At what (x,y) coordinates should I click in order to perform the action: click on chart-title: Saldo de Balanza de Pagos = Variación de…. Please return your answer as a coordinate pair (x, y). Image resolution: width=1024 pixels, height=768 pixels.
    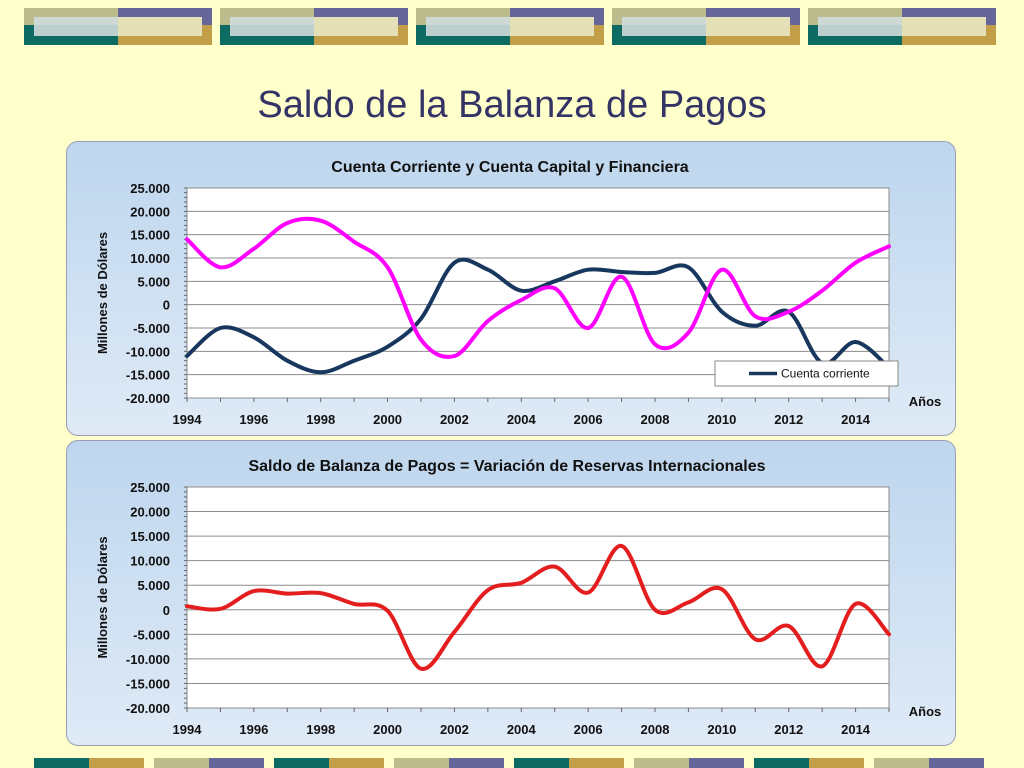
    Looking at the image, I should click on (506, 466).